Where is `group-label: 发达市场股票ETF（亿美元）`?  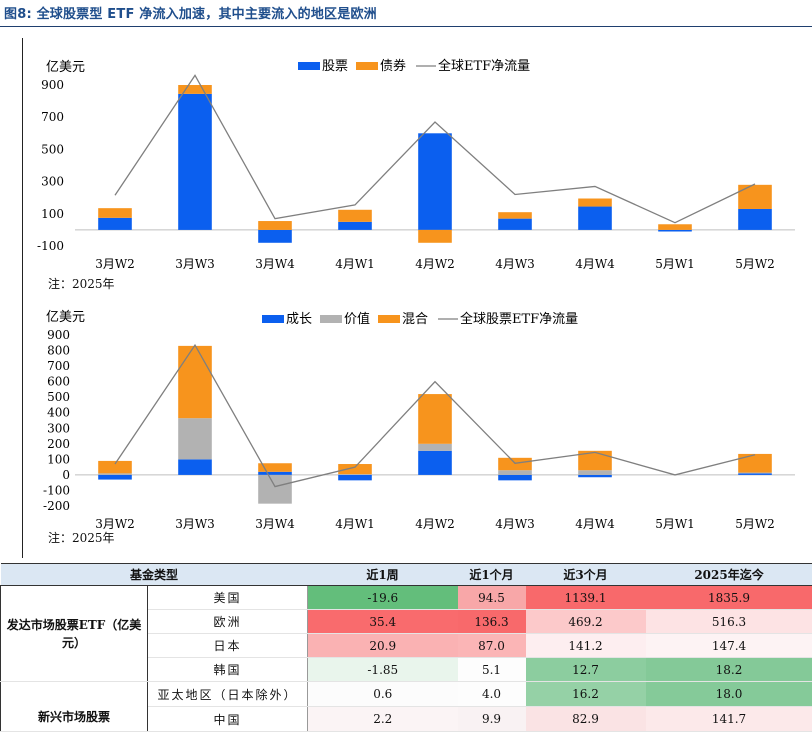
group-label: 发达市场股票ETF（亿美元） is located at coordinates (74, 634).